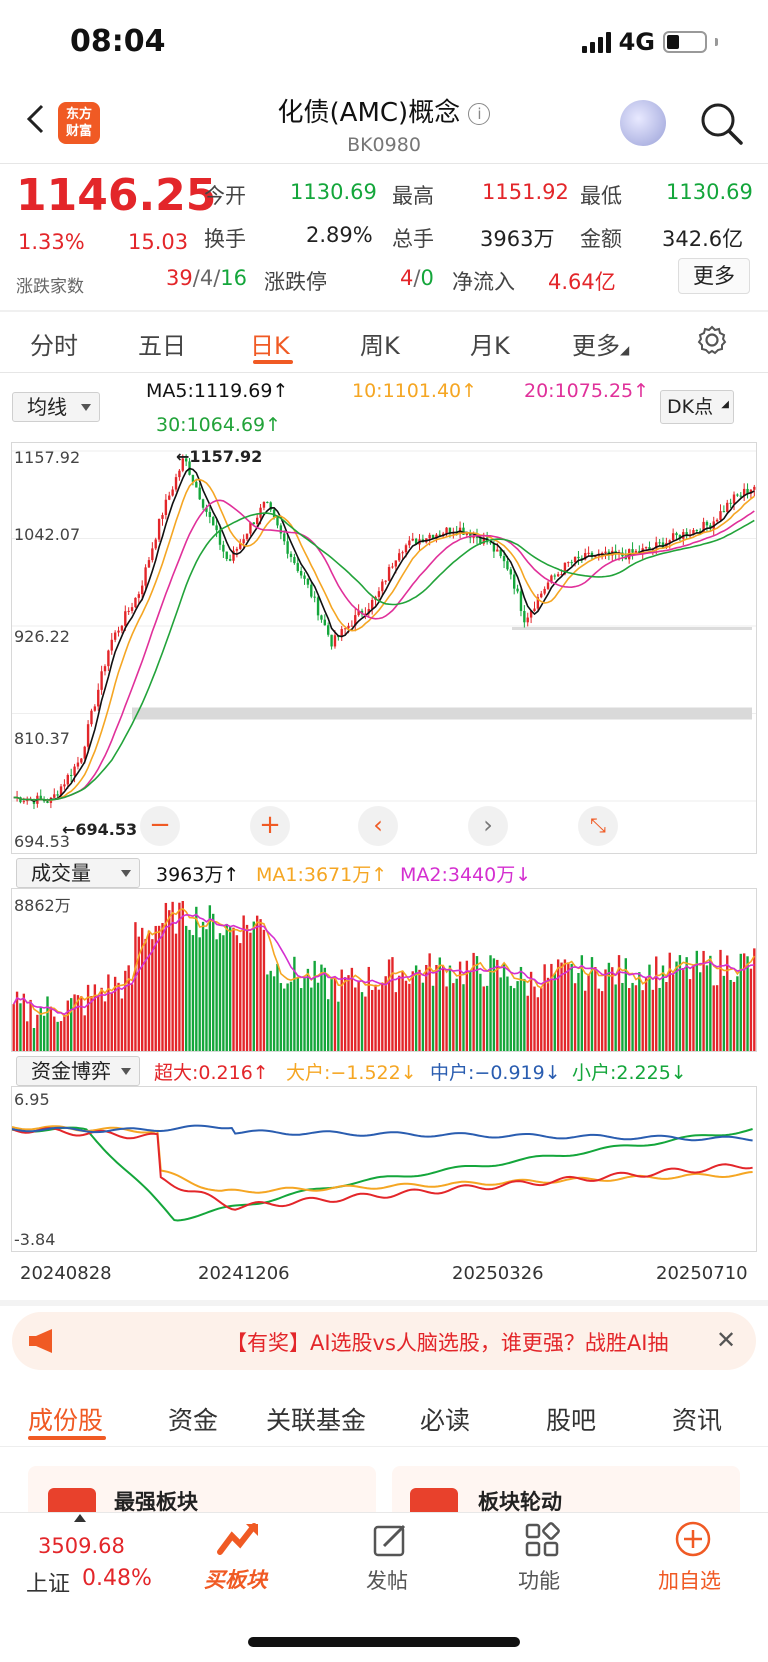 The image size is (768, 1662). Describe the element at coordinates (542, 1540) in the screenshot. I see `functions-grid-icon` at that location.